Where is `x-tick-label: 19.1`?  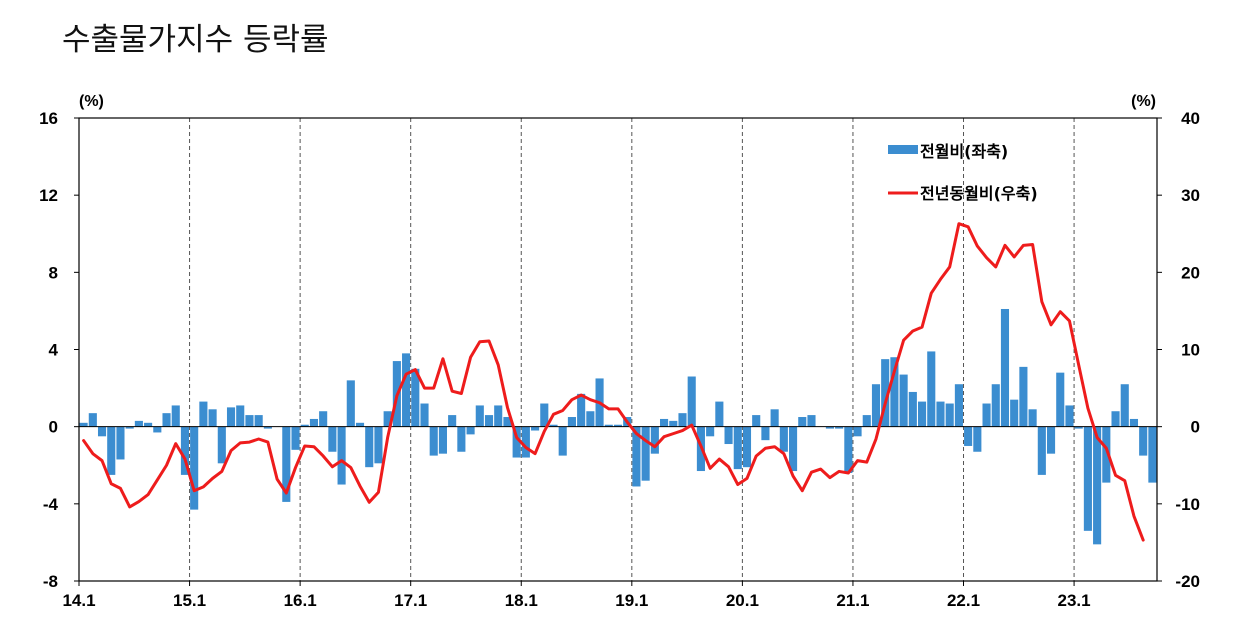 x-tick-label: 19.1 is located at coordinates (631, 600).